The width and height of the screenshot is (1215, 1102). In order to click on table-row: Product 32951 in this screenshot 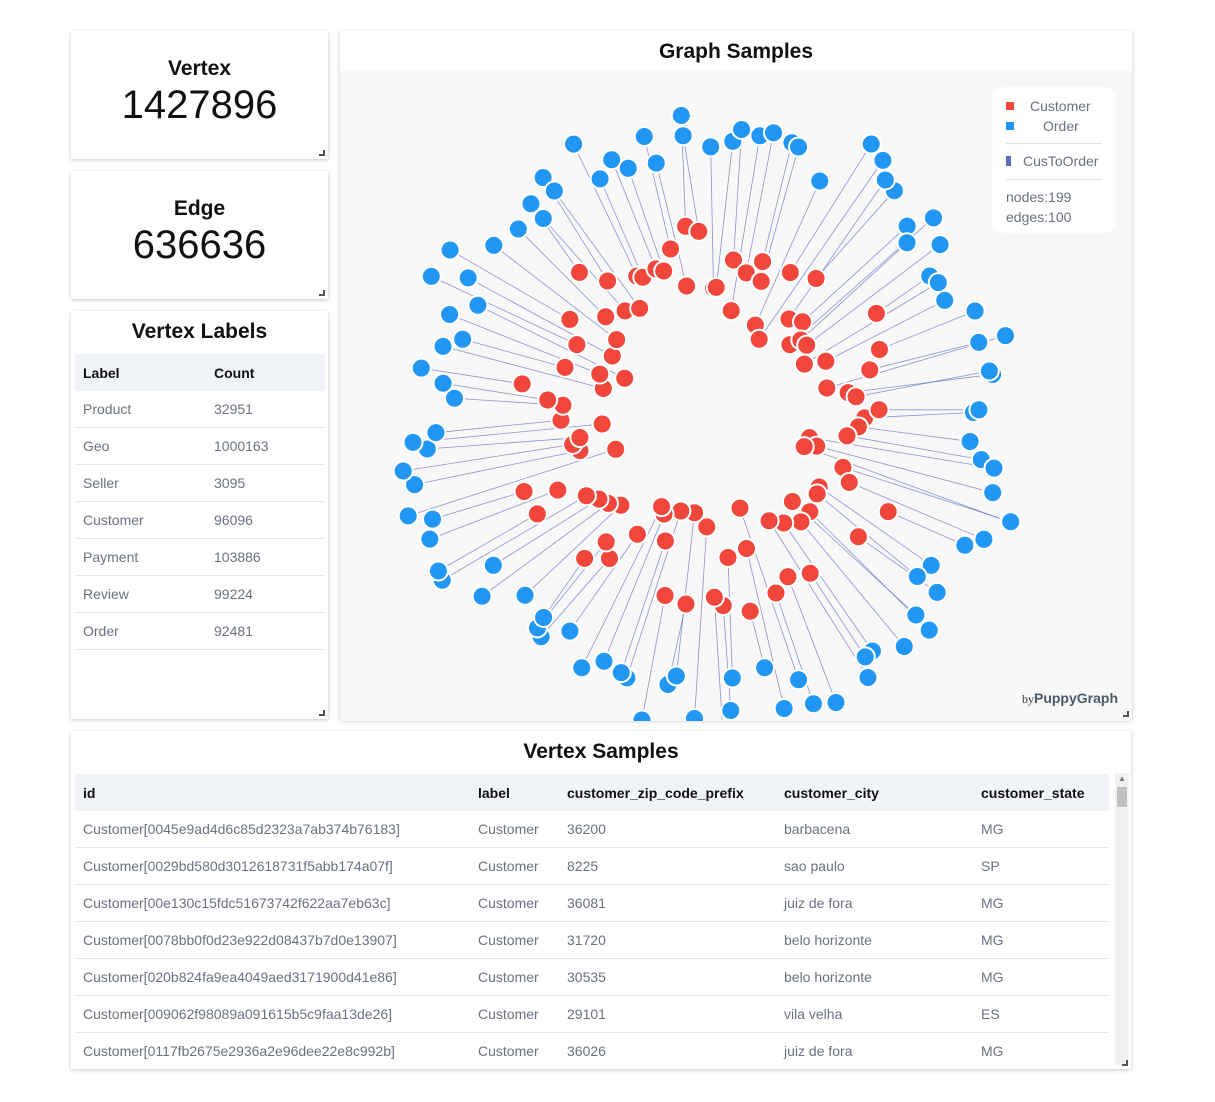, I will do `click(200, 409)`.